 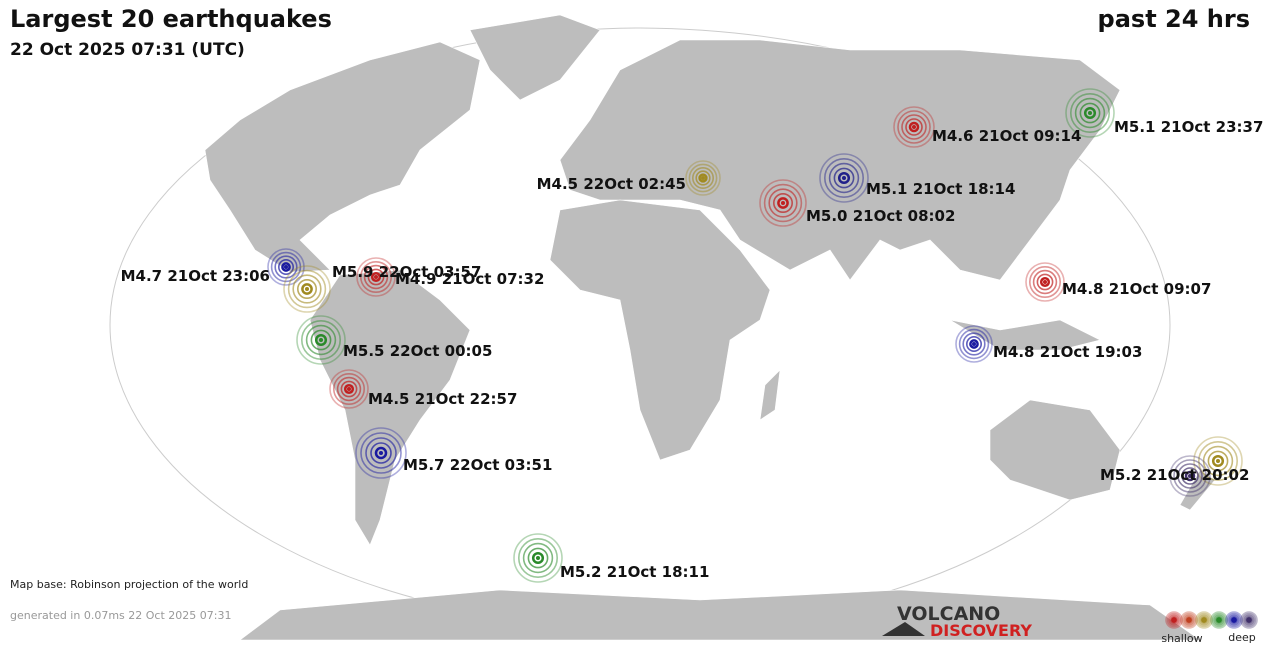 What do you see at coordinates (1181, 638) in the screenshot?
I see `legend-shallow: shallow` at bounding box center [1181, 638].